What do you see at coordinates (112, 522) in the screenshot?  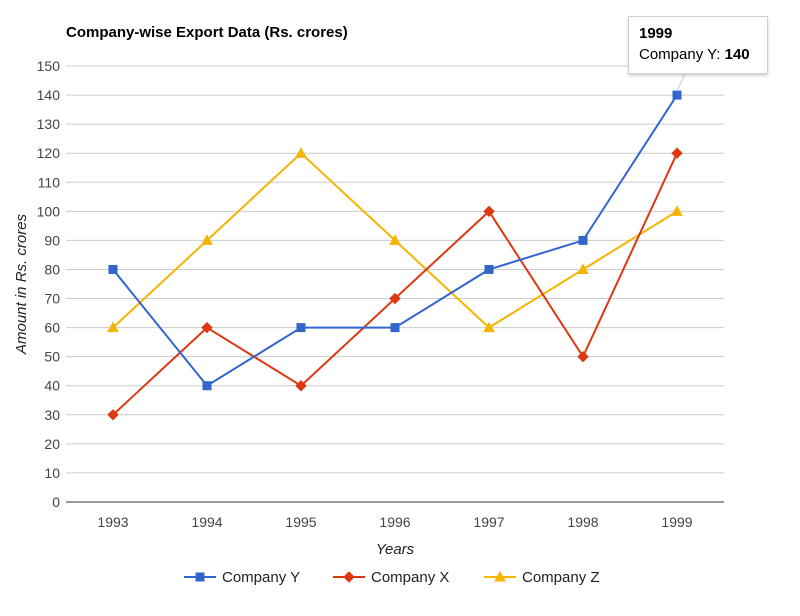 I see `x-tick-label: 1993` at bounding box center [112, 522].